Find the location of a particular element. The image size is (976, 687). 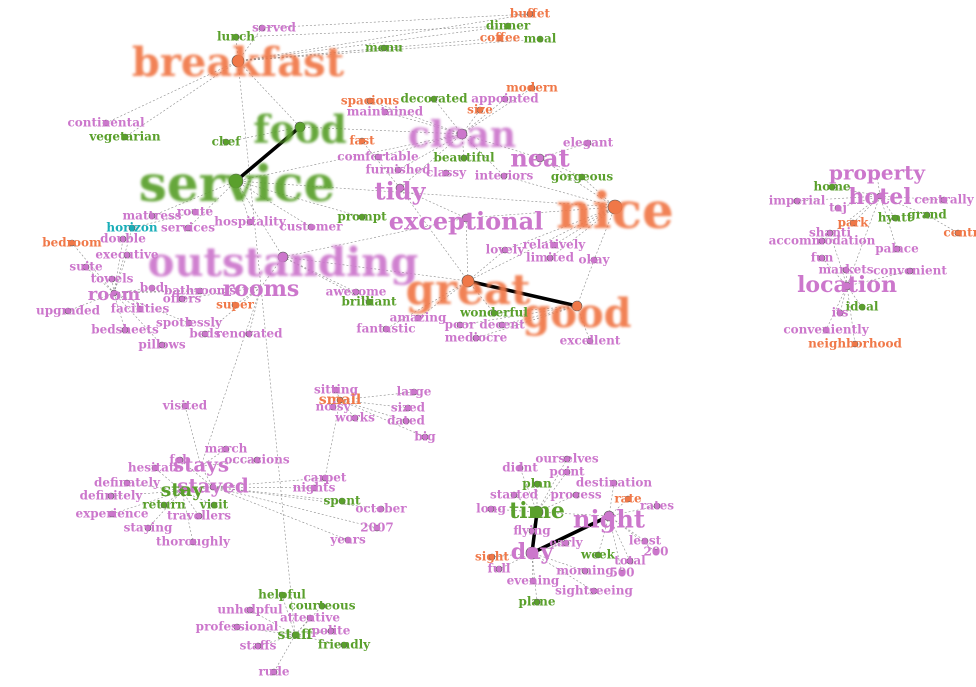

word-staff: staff is located at coordinates (296, 635).